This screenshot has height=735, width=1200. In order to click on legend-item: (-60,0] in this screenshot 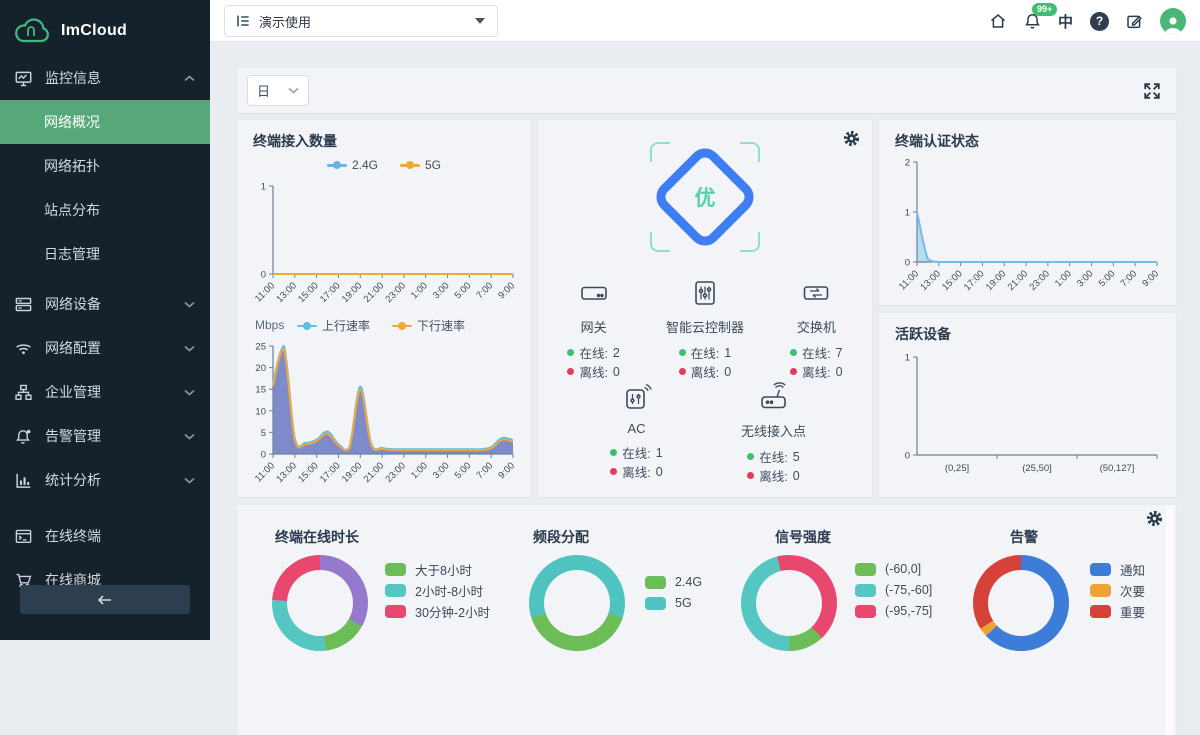, I will do `click(893, 569)`.